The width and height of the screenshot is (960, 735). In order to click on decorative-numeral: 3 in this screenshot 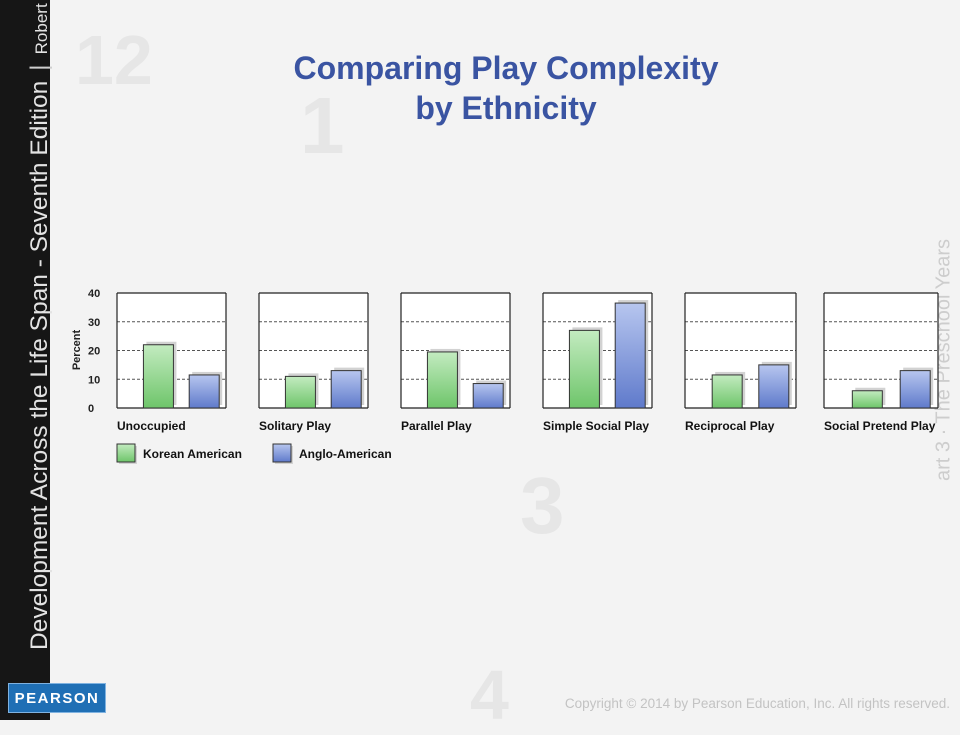, I will do `click(542, 505)`.